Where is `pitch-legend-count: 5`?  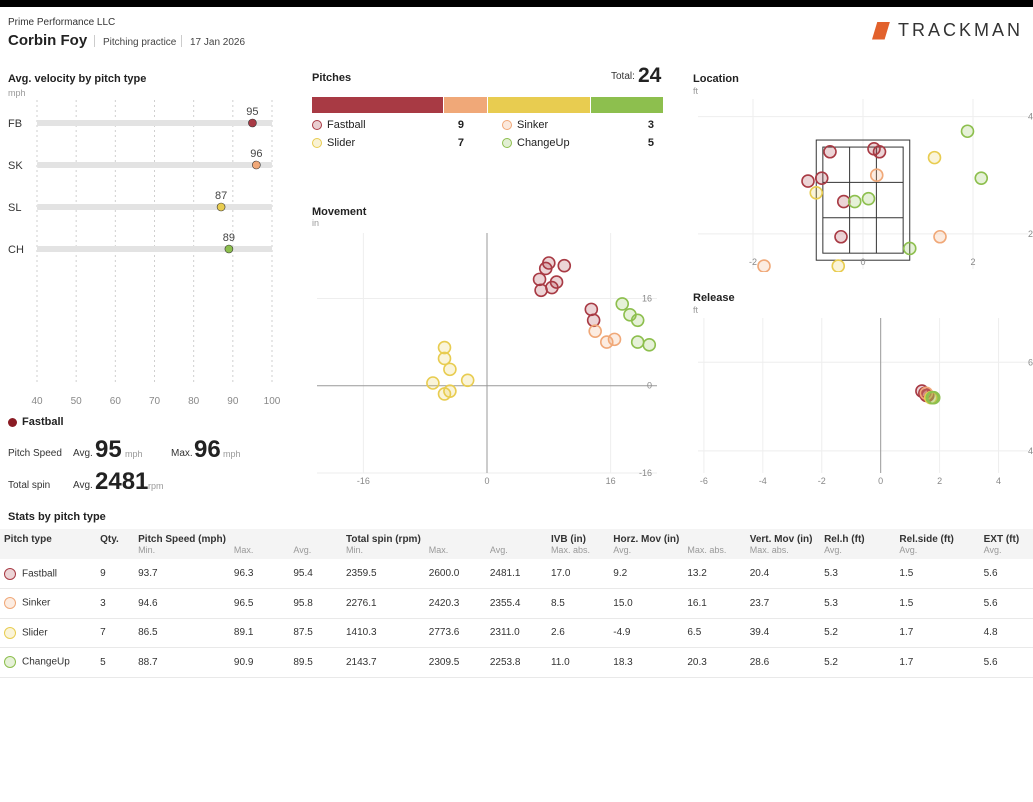 pitch-legend-count: 5 is located at coordinates (650, 143).